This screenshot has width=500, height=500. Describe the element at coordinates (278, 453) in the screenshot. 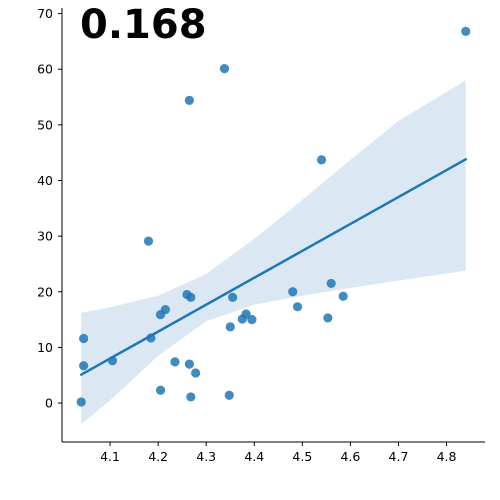

I see `x-ticks: 4.1 4.2 4.3 4.4 4.5 4.6 4.7 4.8` at that location.